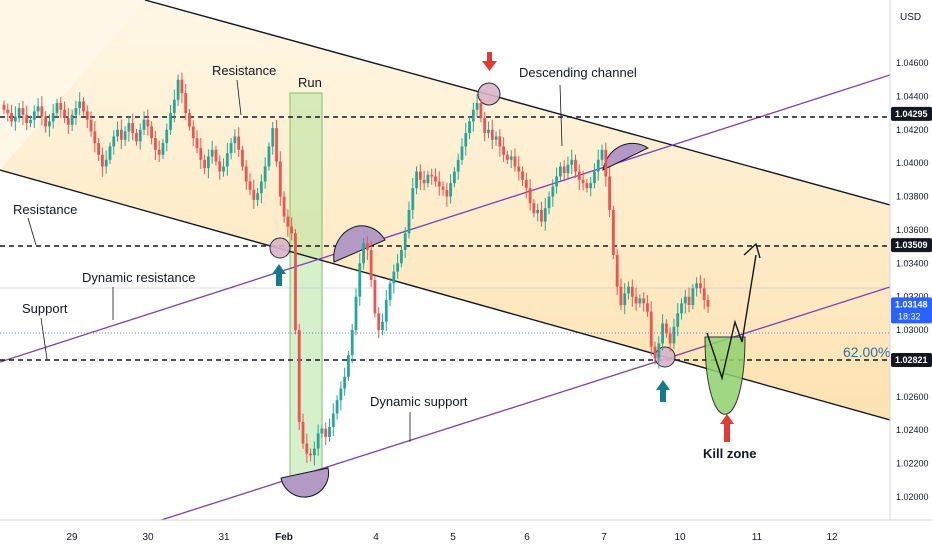 This screenshot has height=550, width=932. What do you see at coordinates (419, 401) in the screenshot?
I see `label-dynamic-support: Dynamic support` at bounding box center [419, 401].